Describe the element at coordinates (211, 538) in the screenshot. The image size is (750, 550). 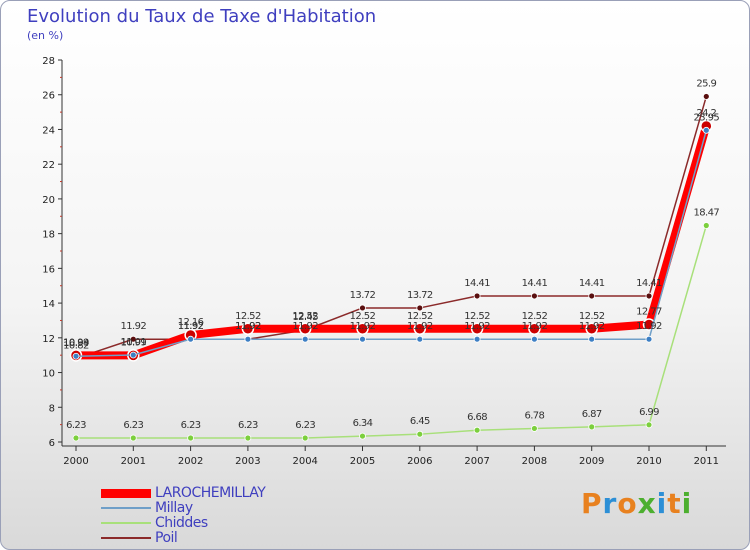
I see `legend-item-poil: Poil` at that location.